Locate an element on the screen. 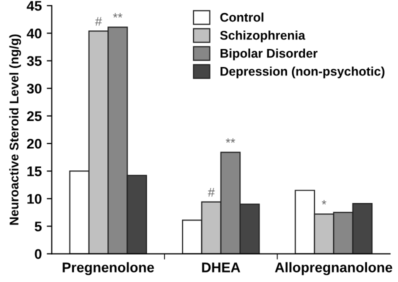 This screenshot has width=398, height=282. x-tick-label: Allopregnanolone is located at coordinates (333, 269).